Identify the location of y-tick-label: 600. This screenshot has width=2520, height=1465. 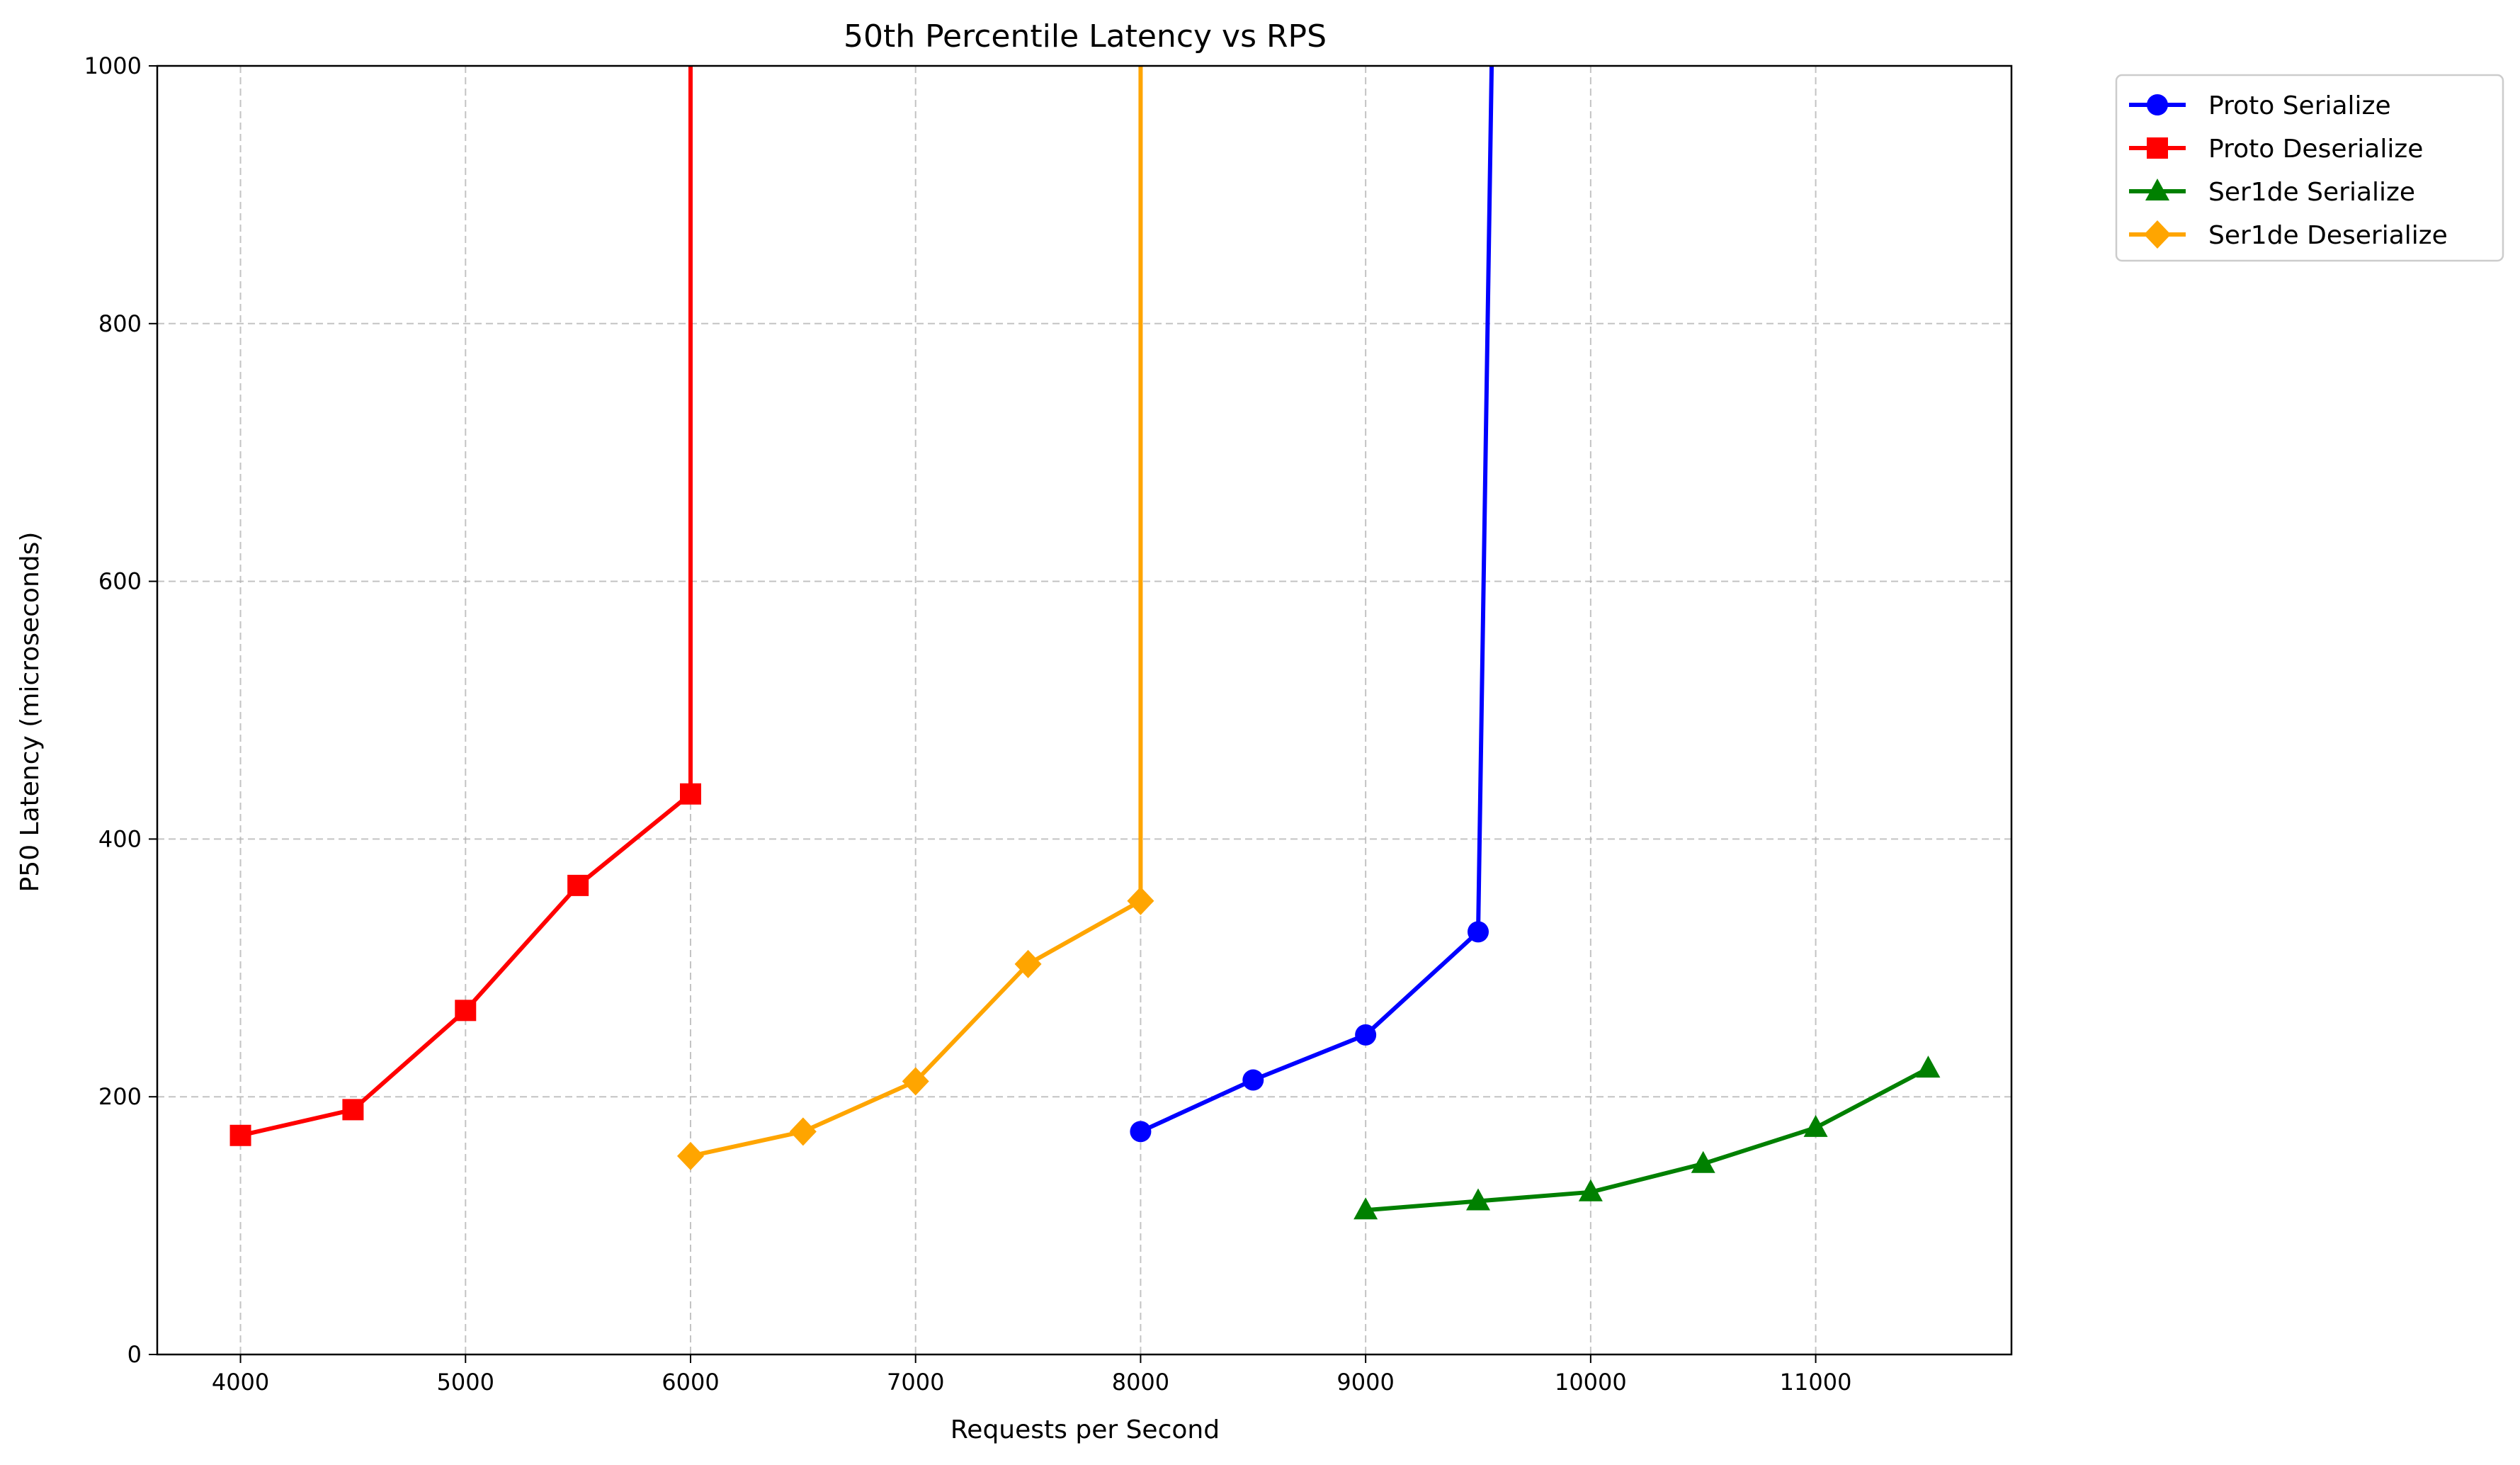
(120, 581).